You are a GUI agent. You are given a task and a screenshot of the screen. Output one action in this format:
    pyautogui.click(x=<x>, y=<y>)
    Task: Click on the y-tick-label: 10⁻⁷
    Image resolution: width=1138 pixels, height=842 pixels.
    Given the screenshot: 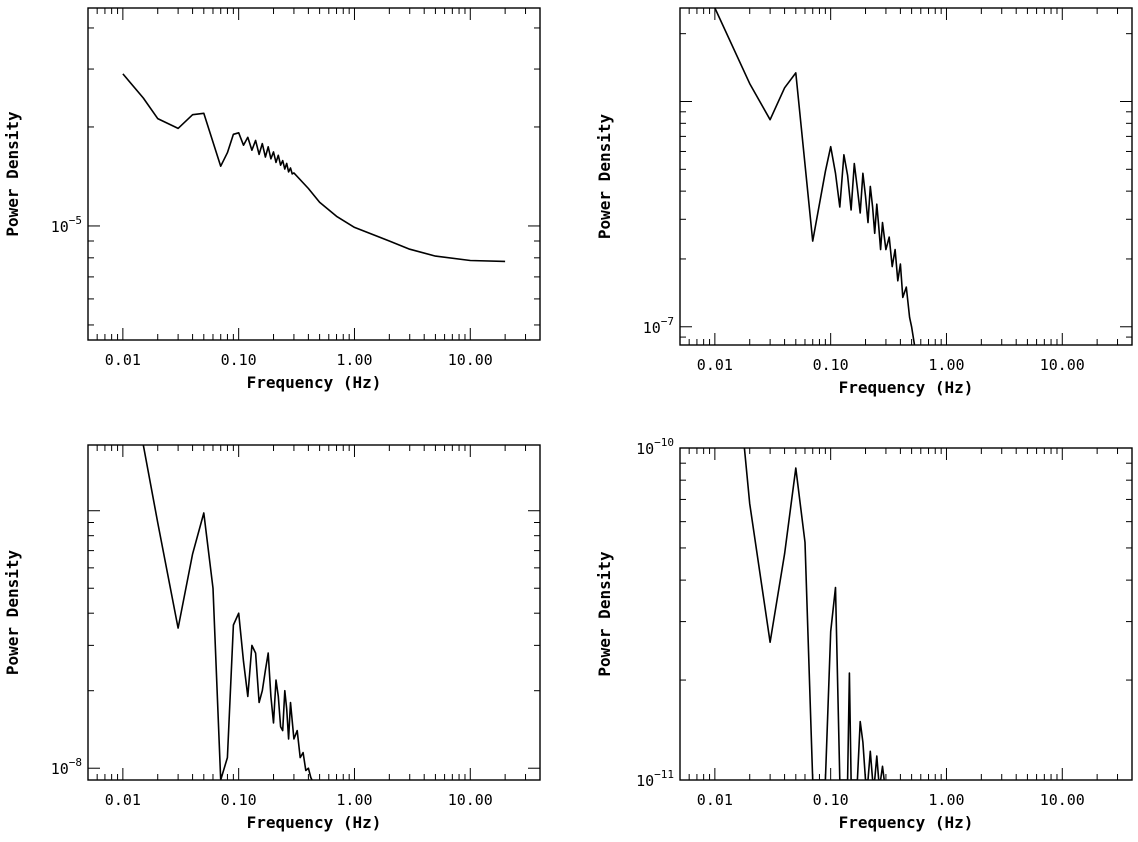 What is the action you would take?
    pyautogui.click(x=658, y=326)
    